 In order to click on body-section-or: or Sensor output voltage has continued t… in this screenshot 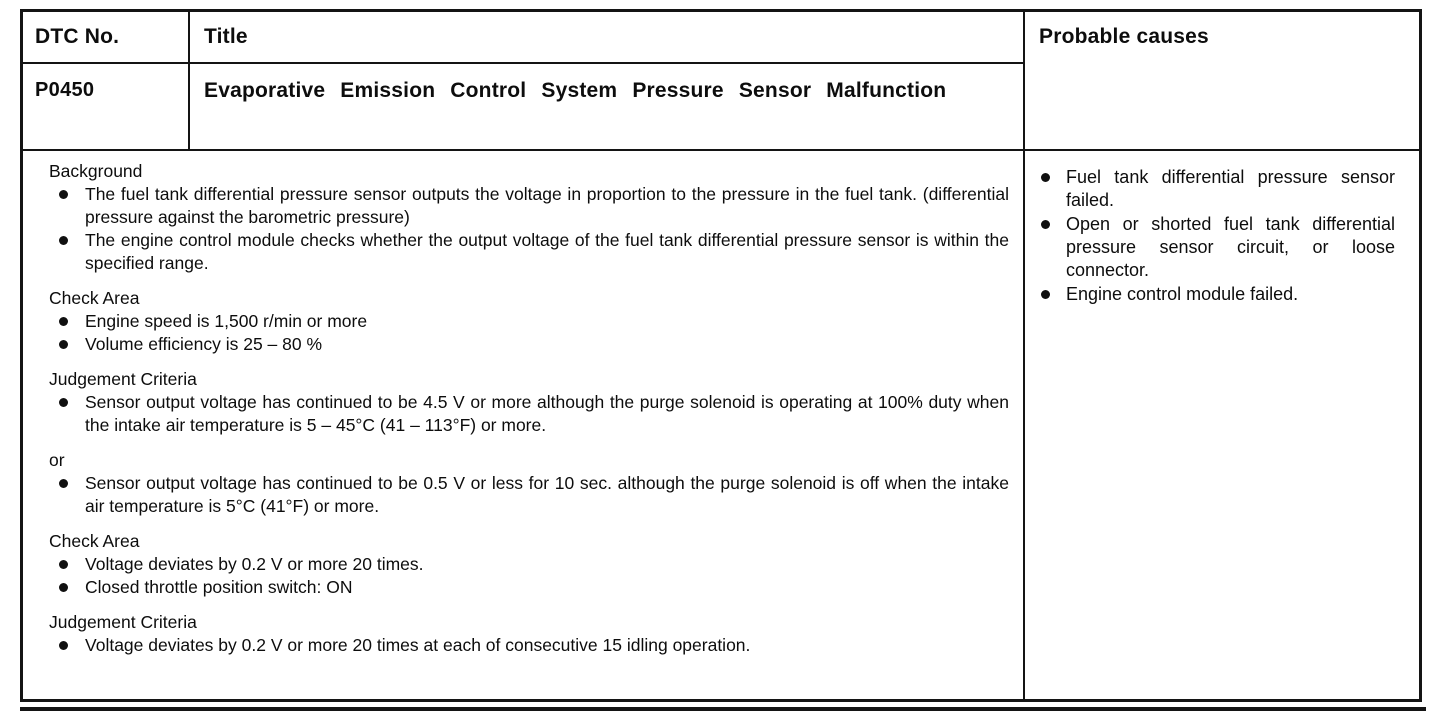, I will do `click(529, 483)`.